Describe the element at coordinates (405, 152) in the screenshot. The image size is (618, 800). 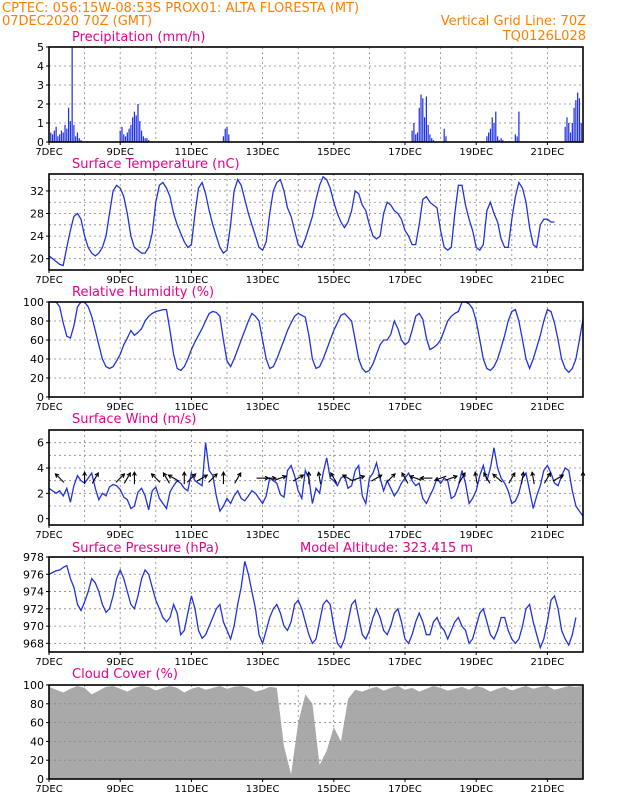
I see `precip-xtick-label: 17DEC` at that location.